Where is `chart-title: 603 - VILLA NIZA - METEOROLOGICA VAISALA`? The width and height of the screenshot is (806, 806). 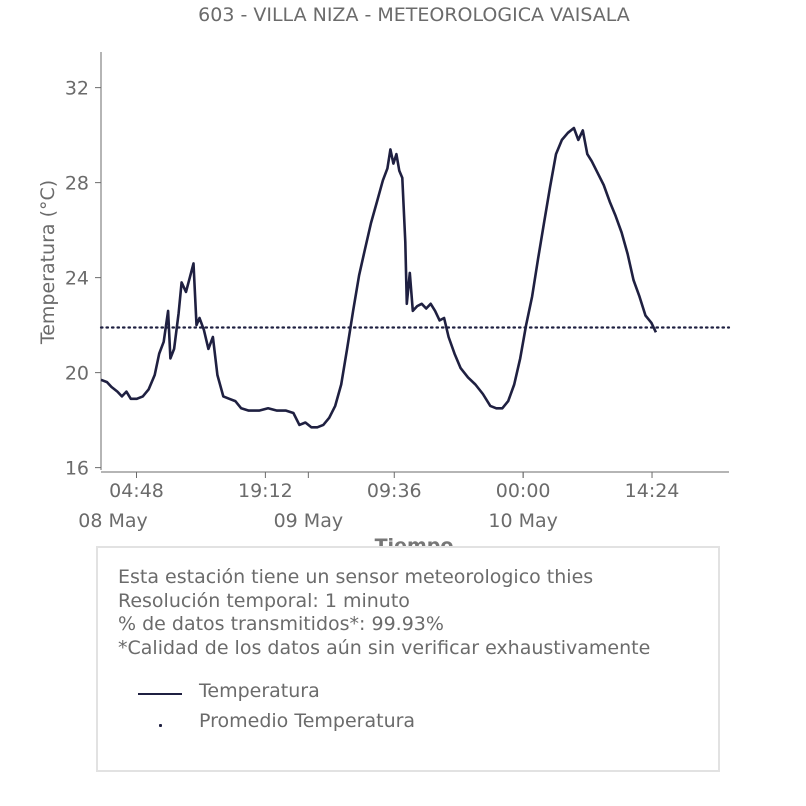
chart-title: 603 - VILLA NIZA - METEOROLOGICA VAISALA is located at coordinates (414, 15).